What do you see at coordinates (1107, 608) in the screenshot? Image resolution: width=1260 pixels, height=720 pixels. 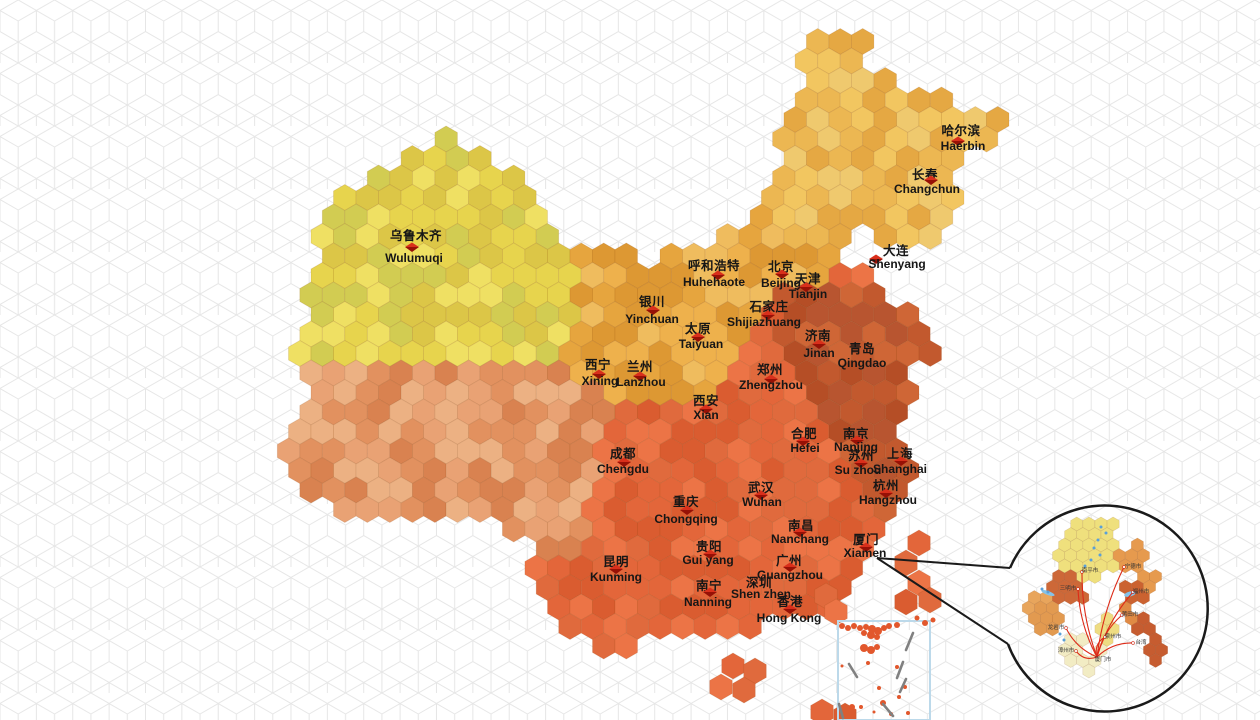 I see `magnifier-circle` at bounding box center [1107, 608].